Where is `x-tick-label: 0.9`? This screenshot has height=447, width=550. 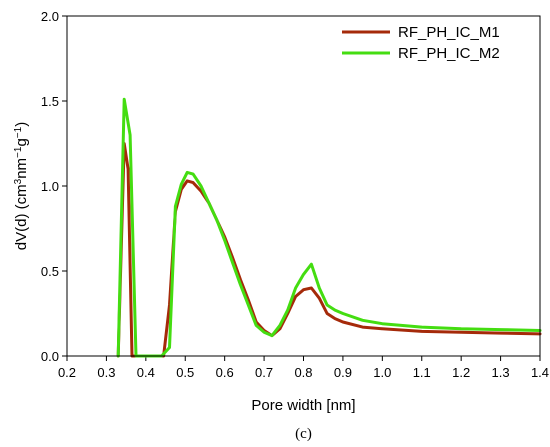
x-tick-label: 0.9 is located at coordinates (343, 372).